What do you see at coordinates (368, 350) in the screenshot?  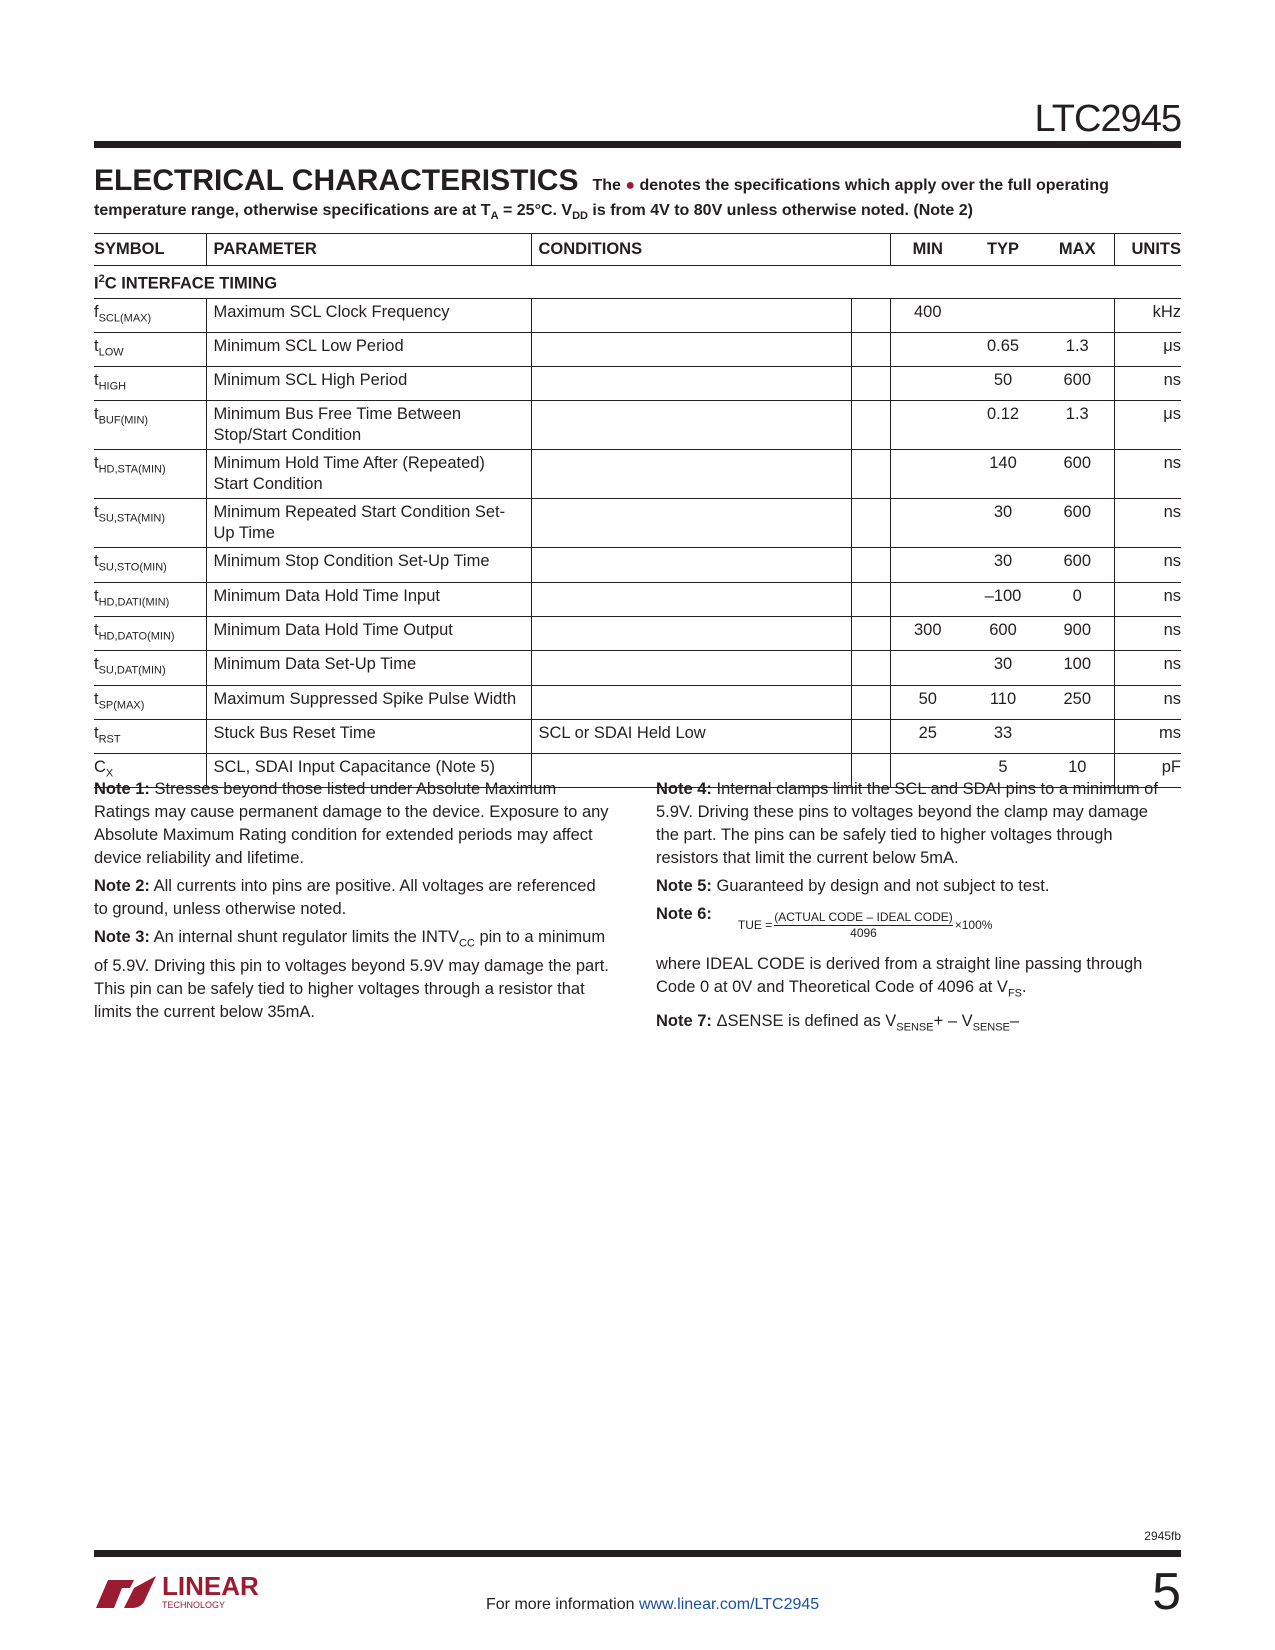 I see `parameter-cell: Minimum SCL Low Period` at bounding box center [368, 350].